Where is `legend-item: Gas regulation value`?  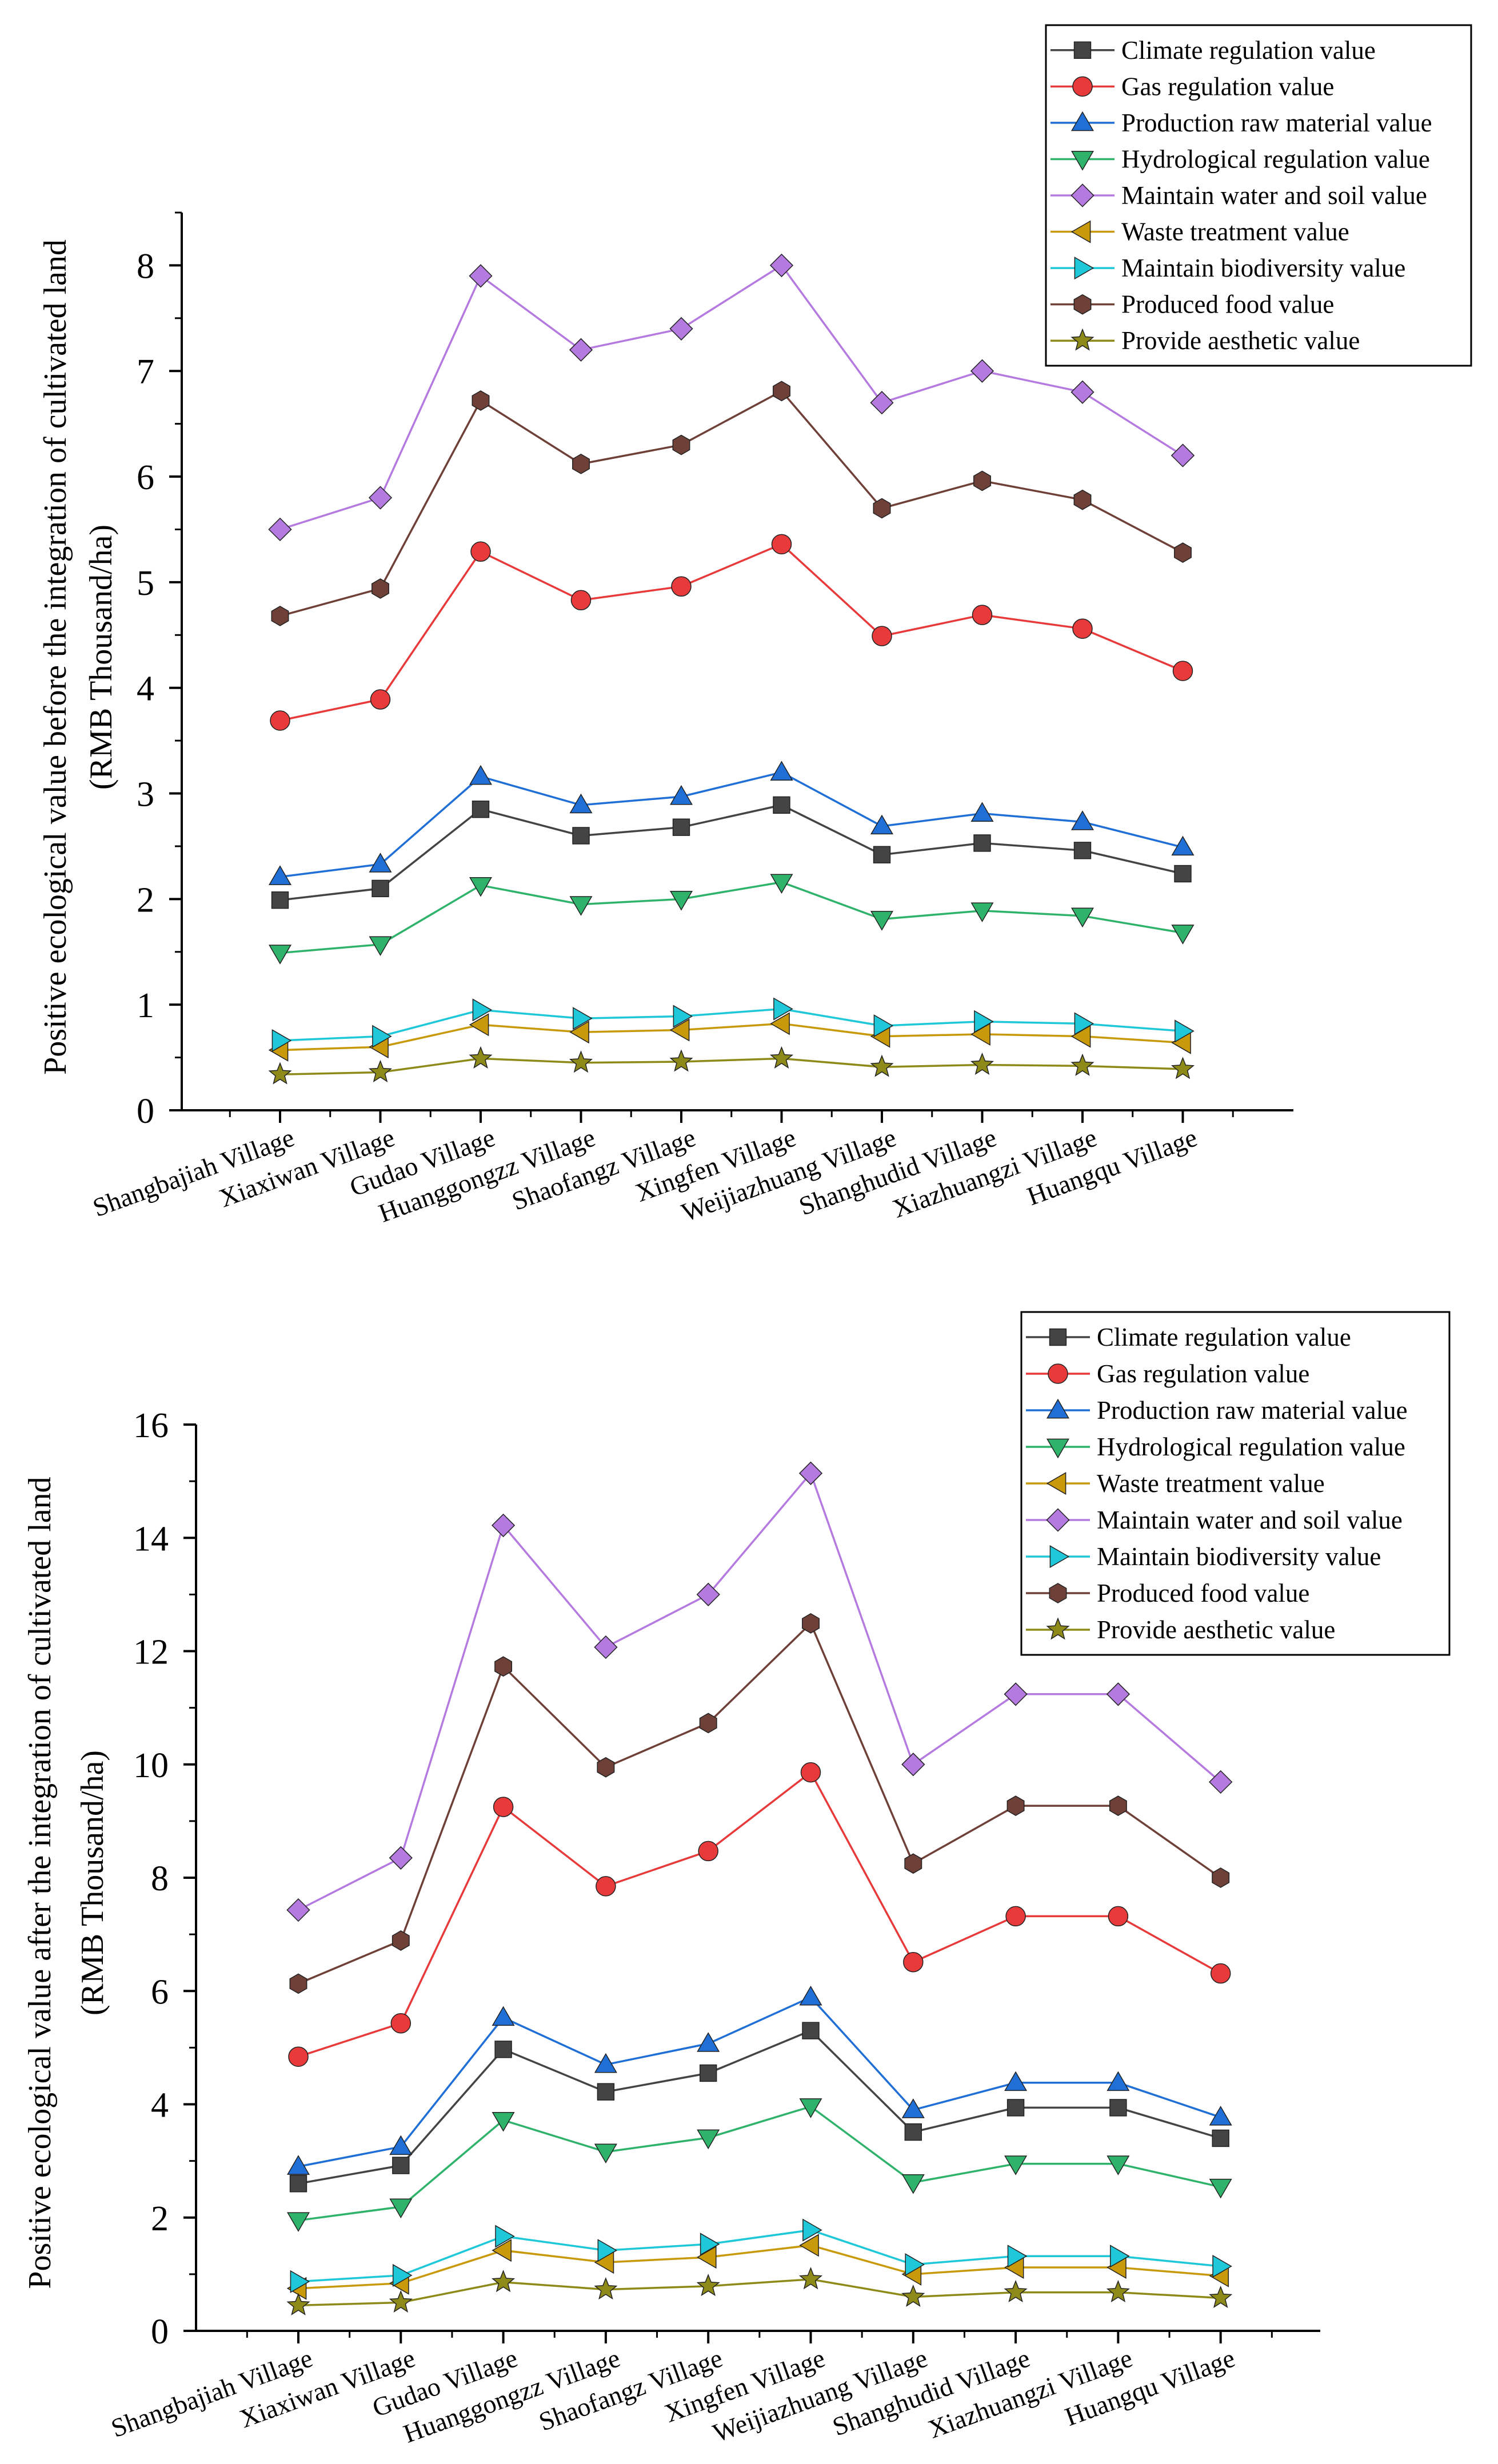 legend-item: Gas regulation value is located at coordinates (1168, 1373).